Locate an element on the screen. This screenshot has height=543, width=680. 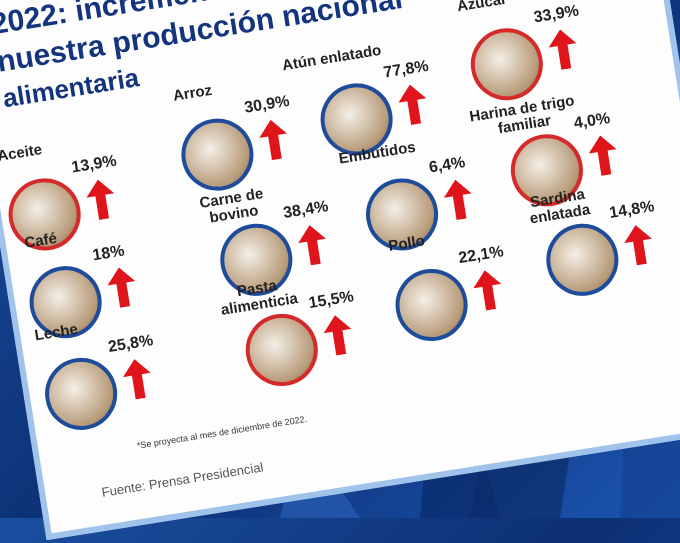
item-name: Azúcar is located at coordinates (481, 8).